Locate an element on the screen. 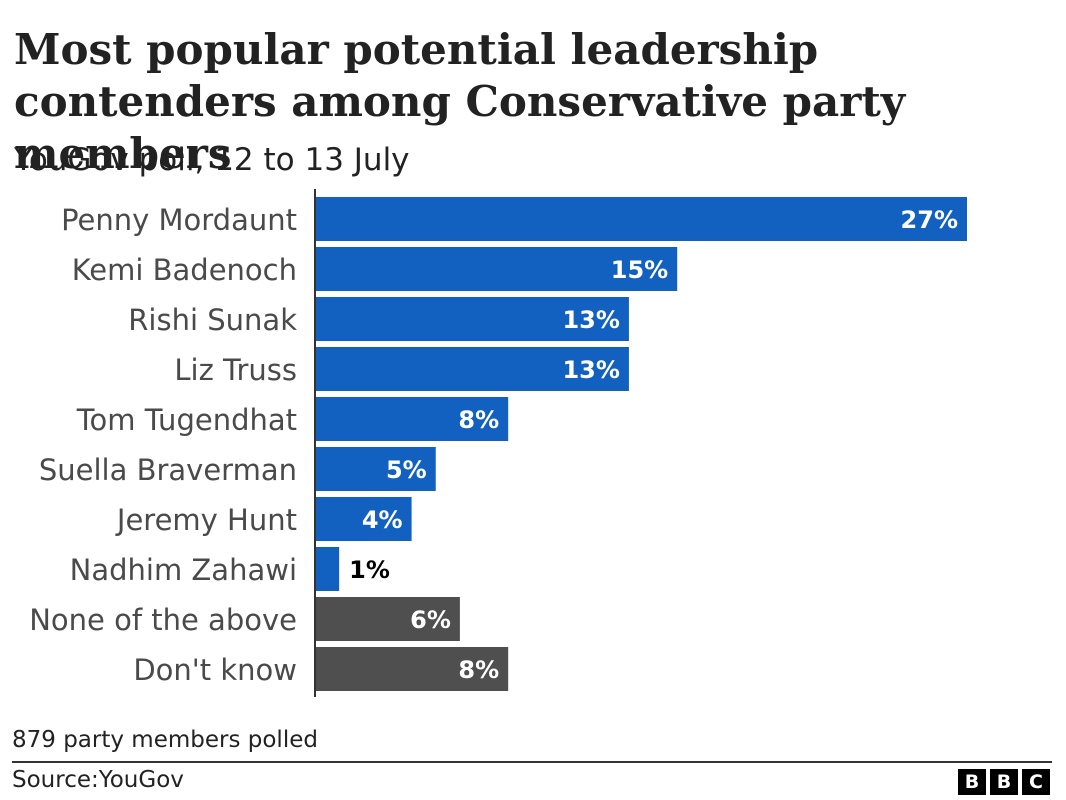  chart-subtitle: YouGov poll, 12 to 13 July is located at coordinates (212, 160).